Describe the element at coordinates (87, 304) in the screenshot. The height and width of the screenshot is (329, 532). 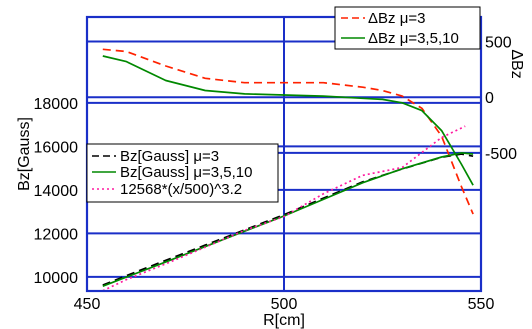
I see `x-tick-label-0: 450` at that location.